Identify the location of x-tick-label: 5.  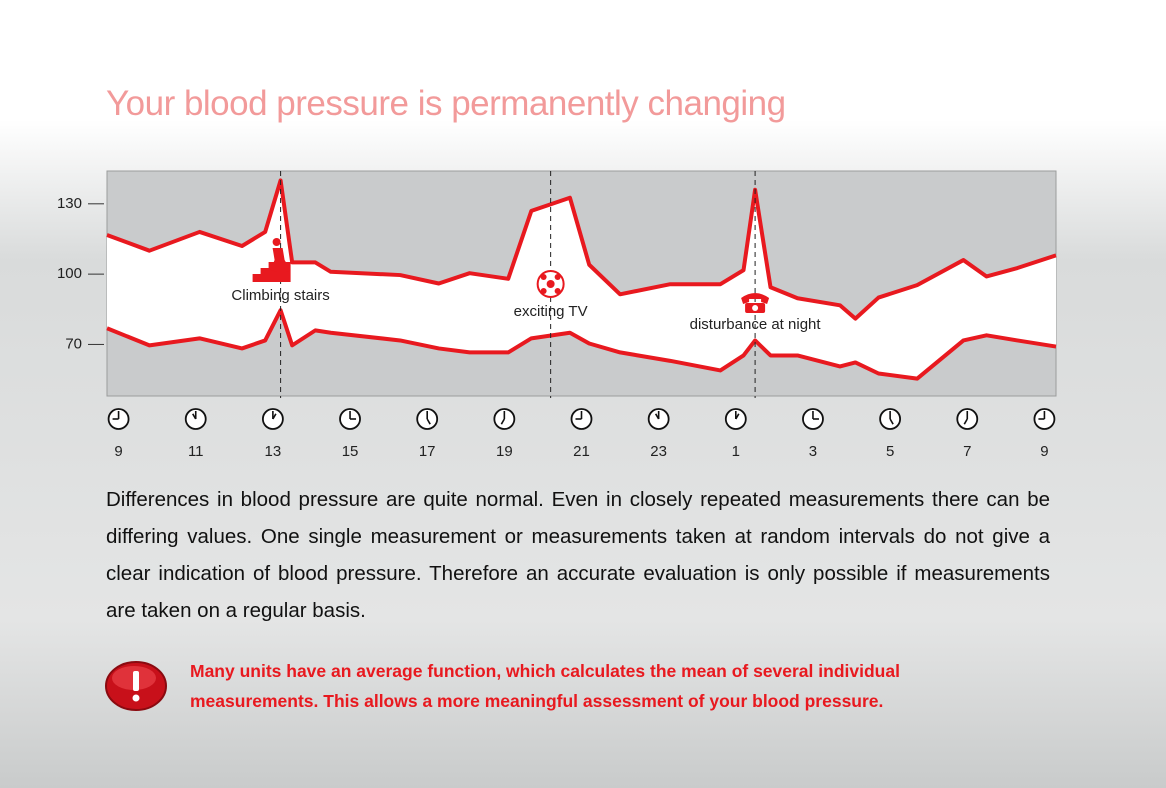
(890, 451).